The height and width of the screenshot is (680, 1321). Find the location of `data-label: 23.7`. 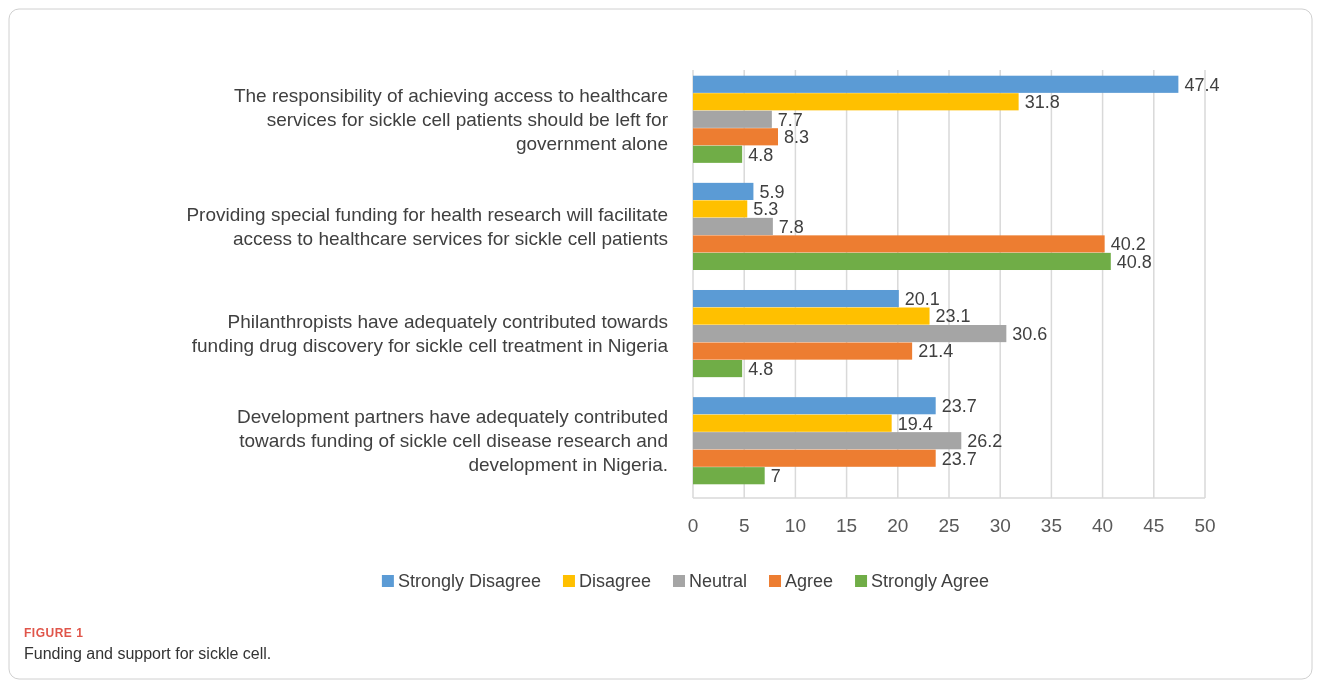

data-label: 23.7 is located at coordinates (959, 406).